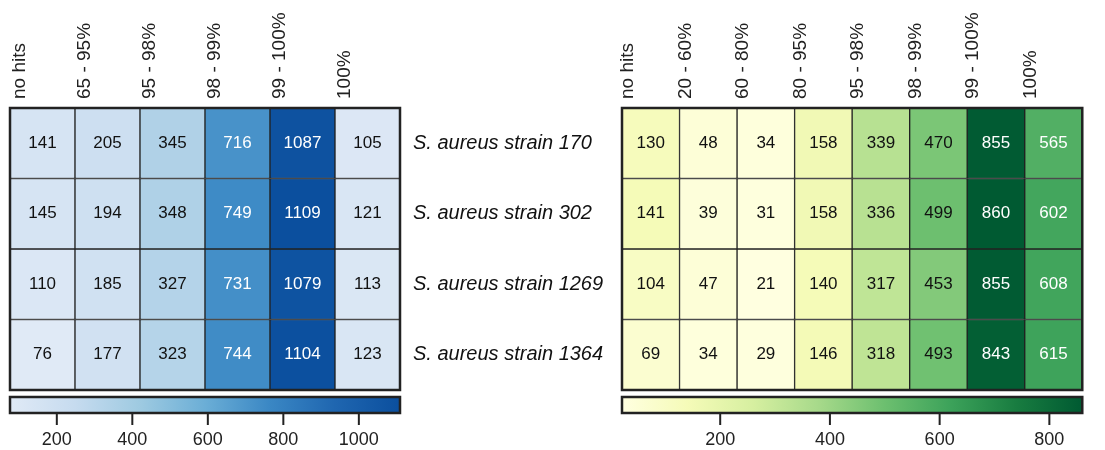  What do you see at coordinates (302, 354) in the screenshot?
I see `data-label: 1104` at bounding box center [302, 354].